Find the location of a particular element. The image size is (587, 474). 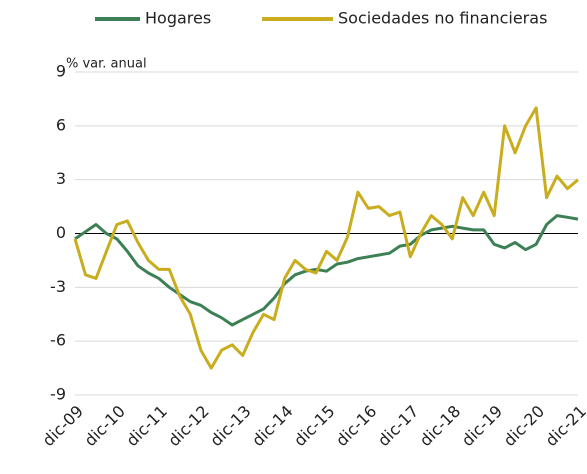

y-tick-label: -9 is located at coordinates (58, 394).